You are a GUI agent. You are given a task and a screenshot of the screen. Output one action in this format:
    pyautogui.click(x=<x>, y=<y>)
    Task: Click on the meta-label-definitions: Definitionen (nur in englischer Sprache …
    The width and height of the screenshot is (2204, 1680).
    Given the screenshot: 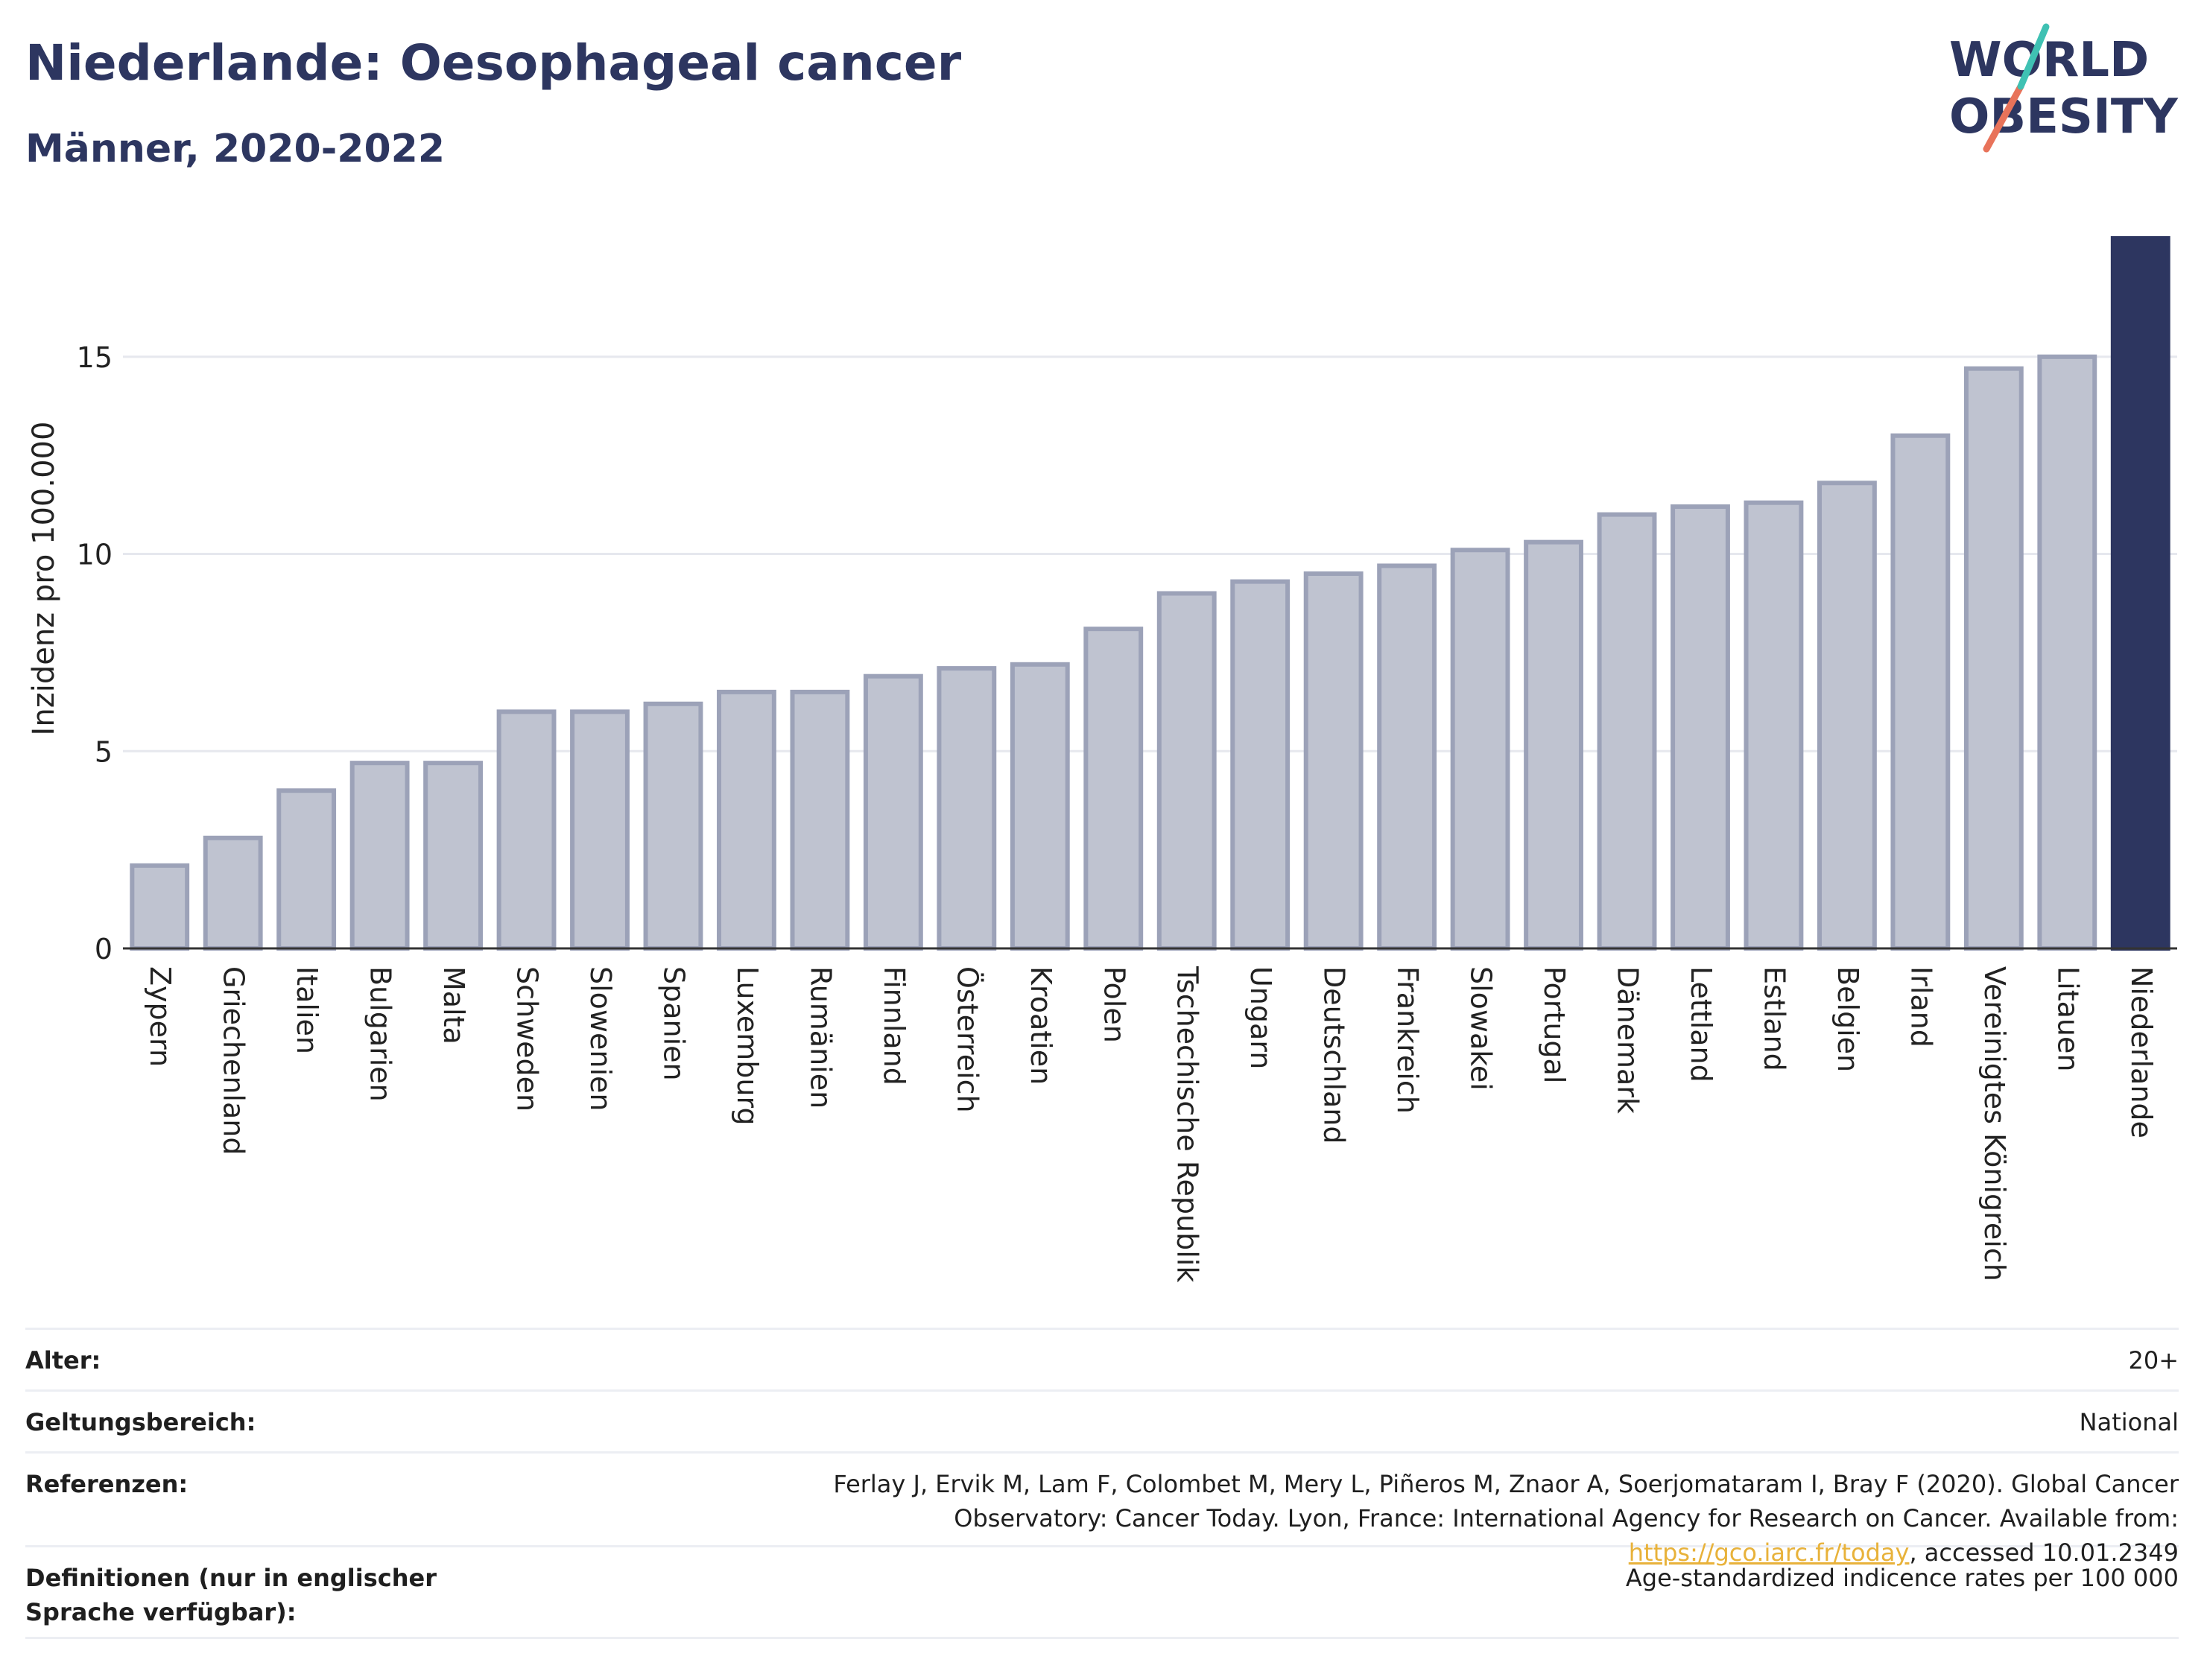 What is the action you would take?
    pyautogui.click(x=231, y=1595)
    